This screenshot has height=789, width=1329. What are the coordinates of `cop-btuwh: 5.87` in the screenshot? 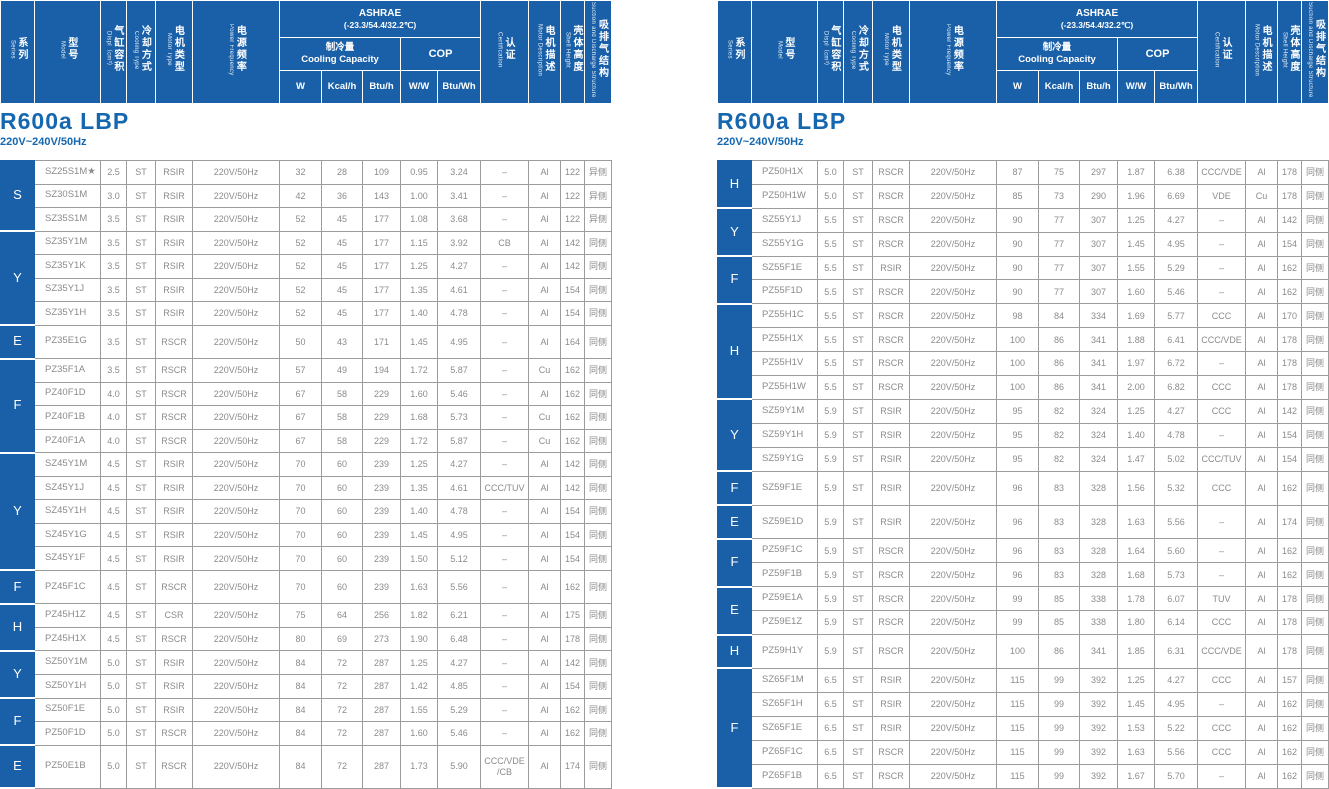 It's located at (459, 370).